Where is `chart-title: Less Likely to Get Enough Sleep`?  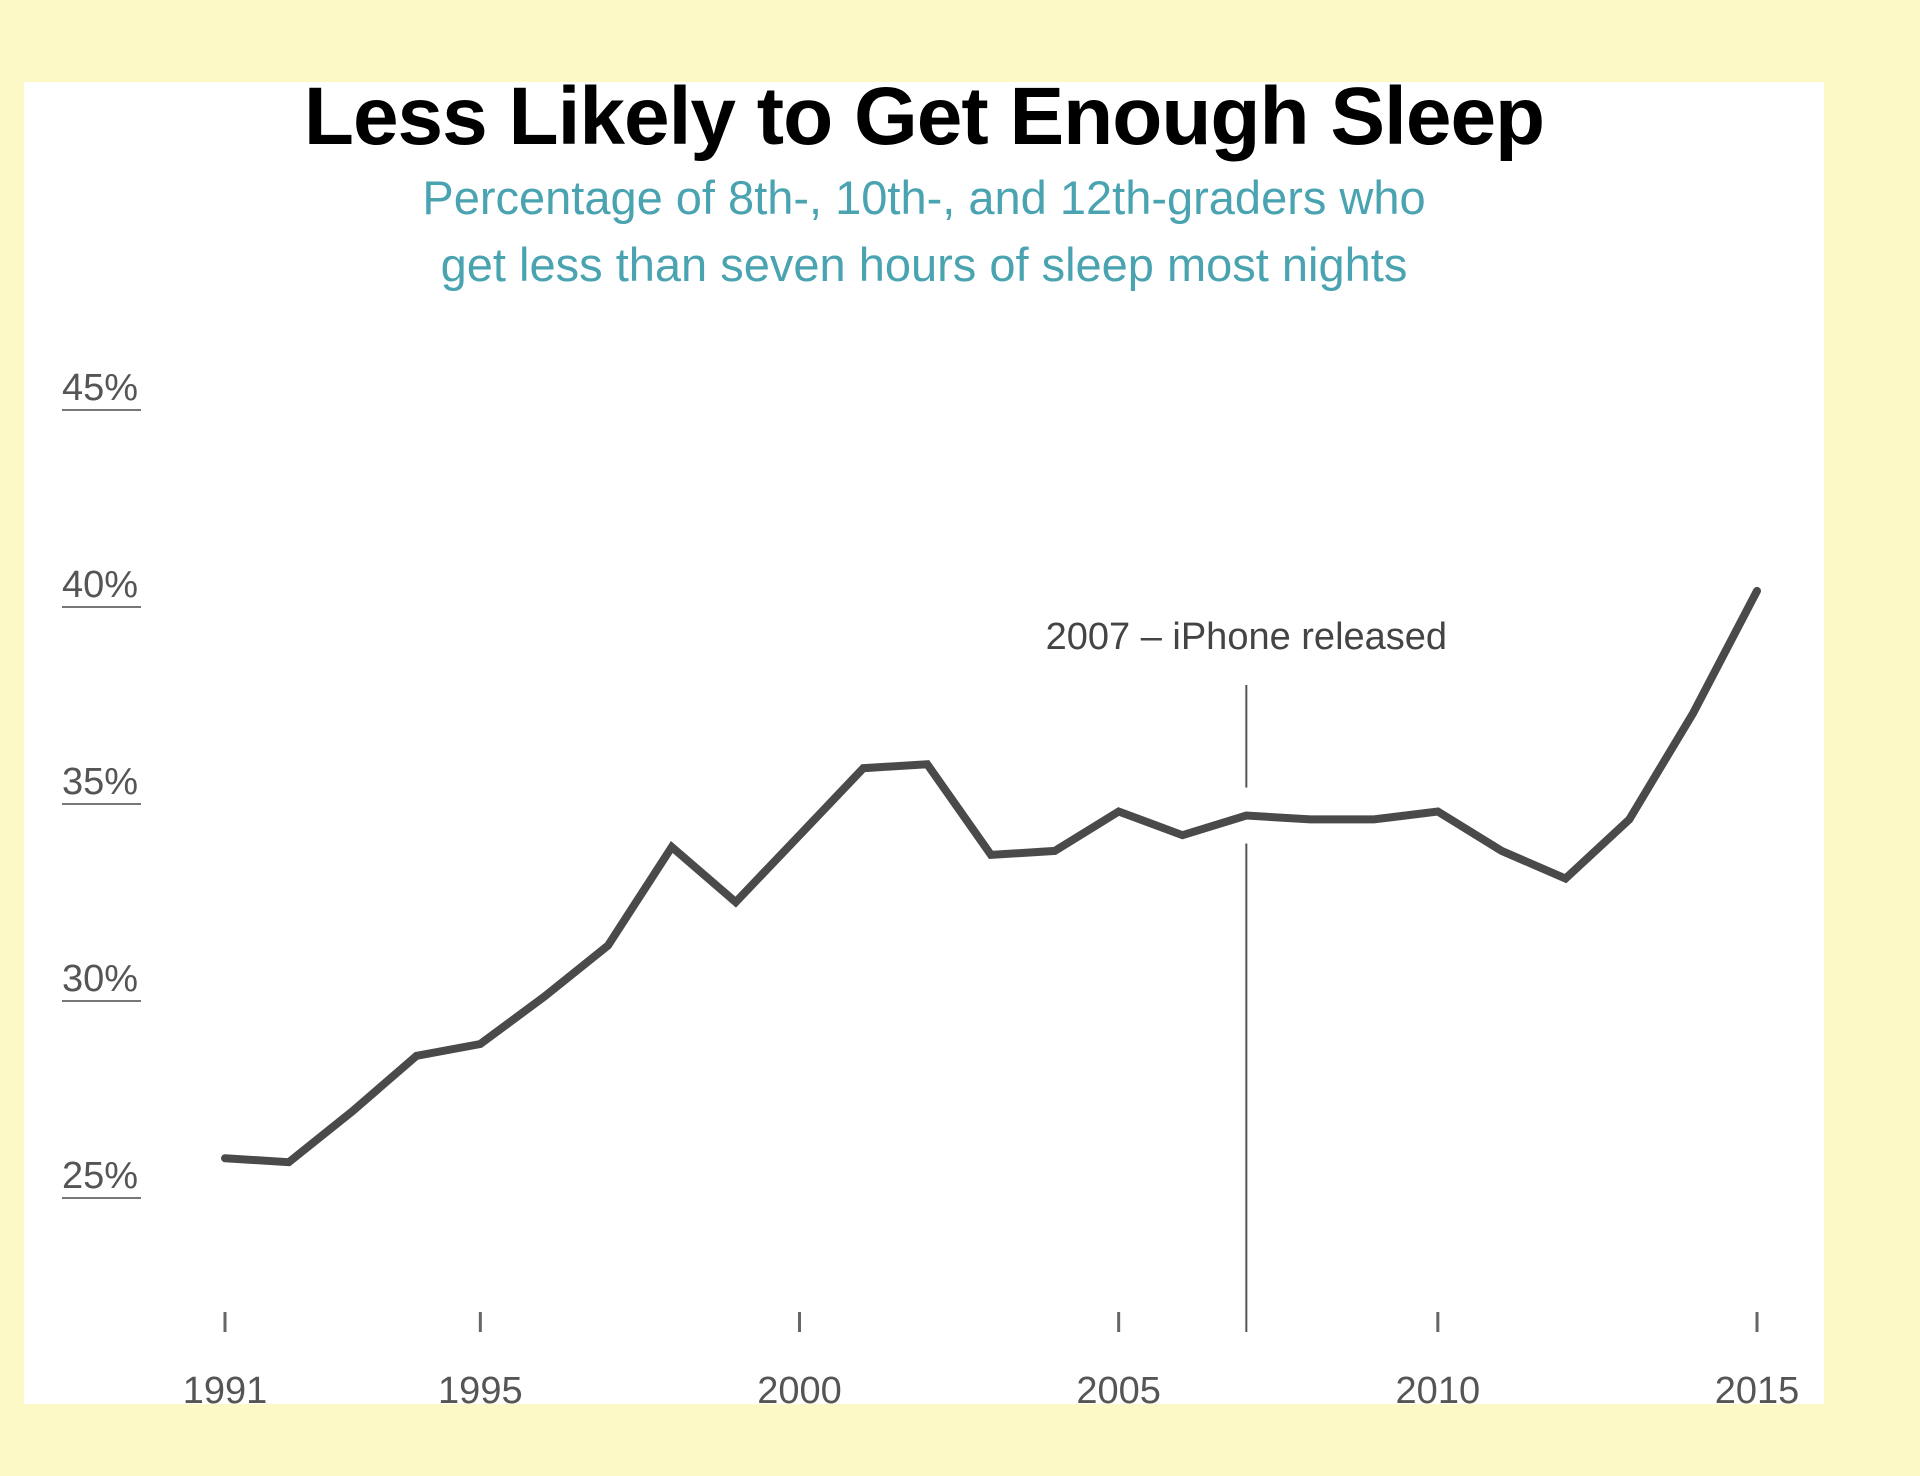
chart-title: Less Likely to Get Enough Sleep is located at coordinates (924, 116).